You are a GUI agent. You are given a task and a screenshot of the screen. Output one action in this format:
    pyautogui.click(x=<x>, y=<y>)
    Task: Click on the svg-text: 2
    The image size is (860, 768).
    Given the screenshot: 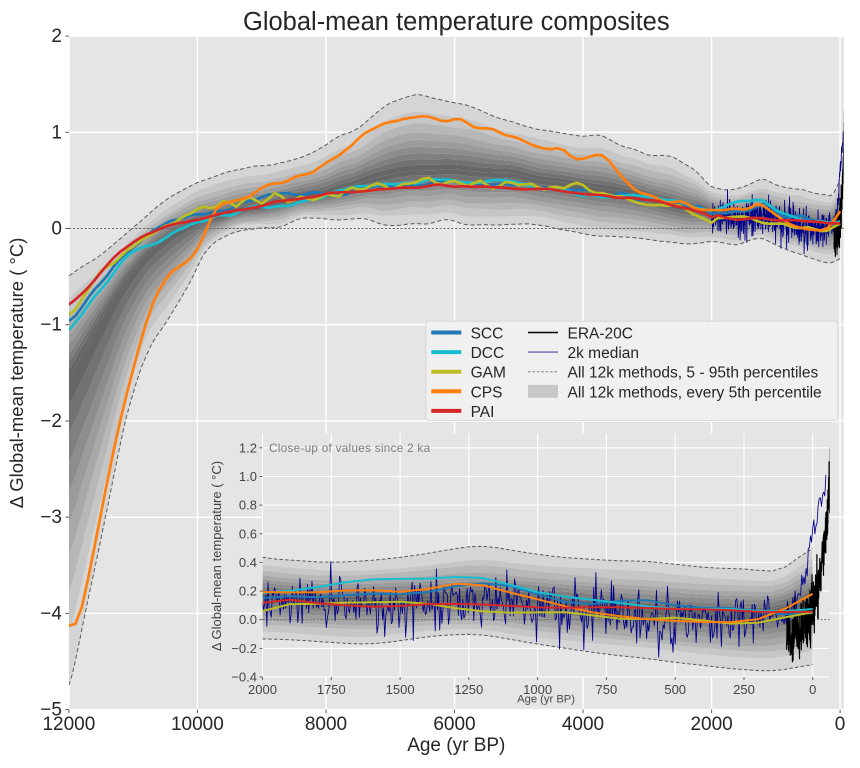 What is the action you would take?
    pyautogui.click(x=56, y=36)
    